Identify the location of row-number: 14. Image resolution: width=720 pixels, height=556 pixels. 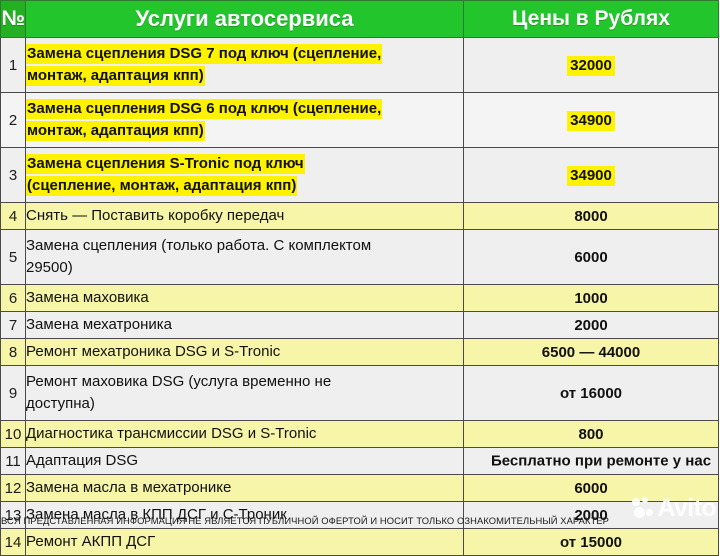
(13, 542).